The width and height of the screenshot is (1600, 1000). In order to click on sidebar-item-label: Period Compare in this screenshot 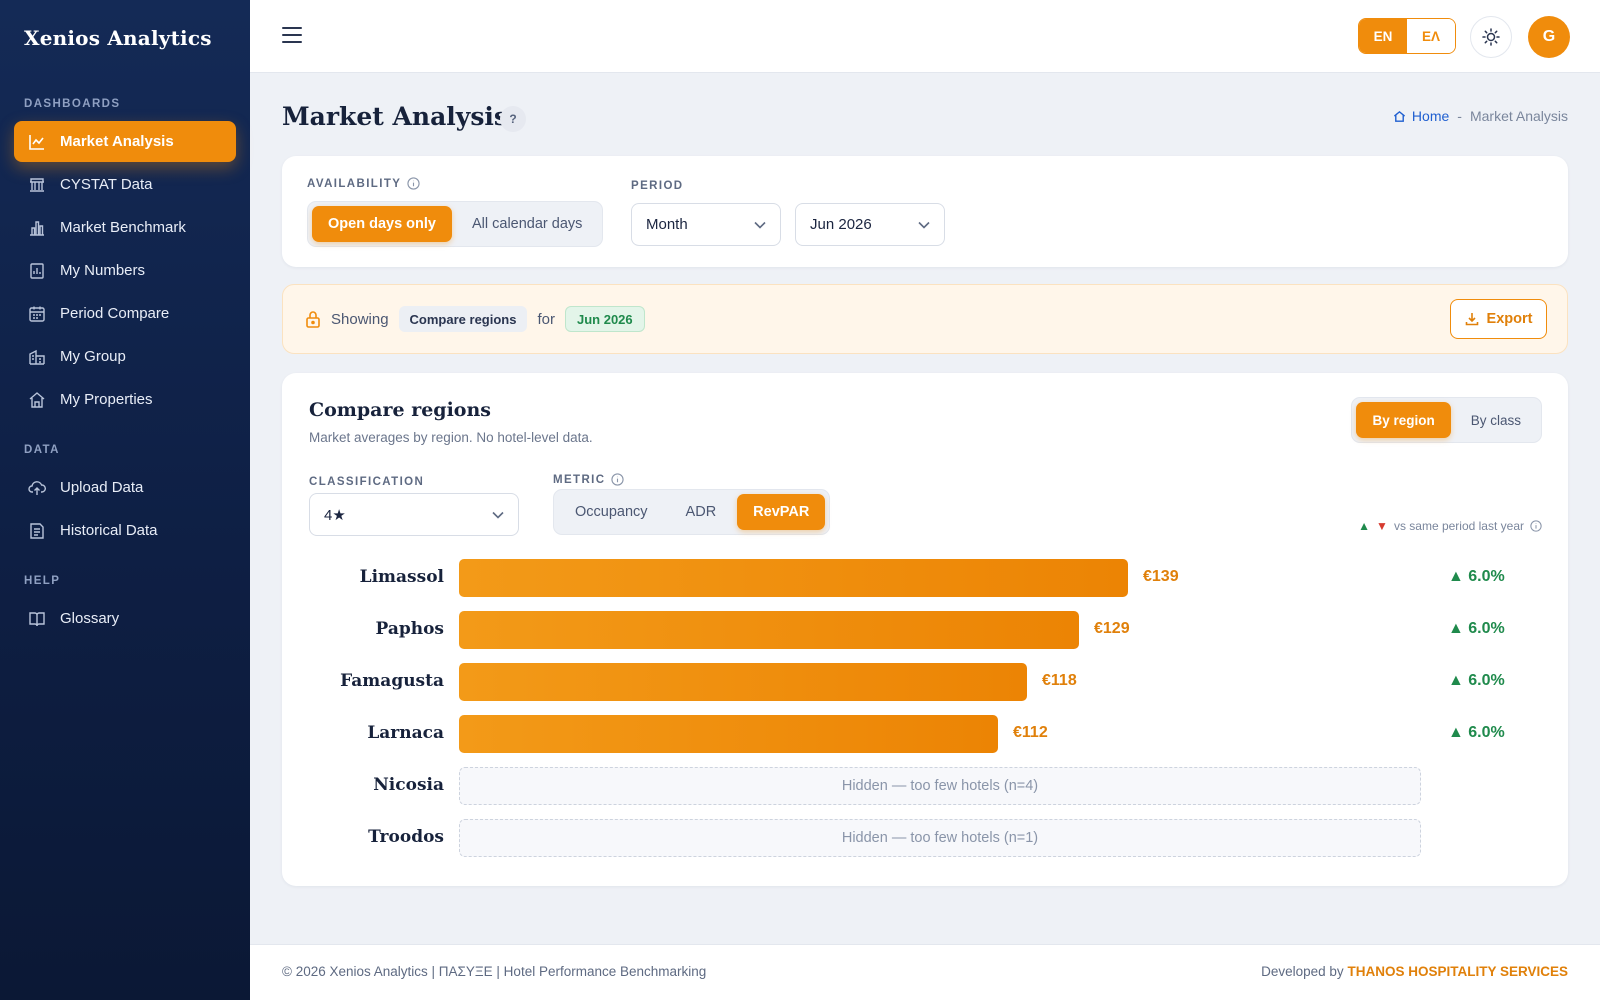, I will do `click(115, 313)`.